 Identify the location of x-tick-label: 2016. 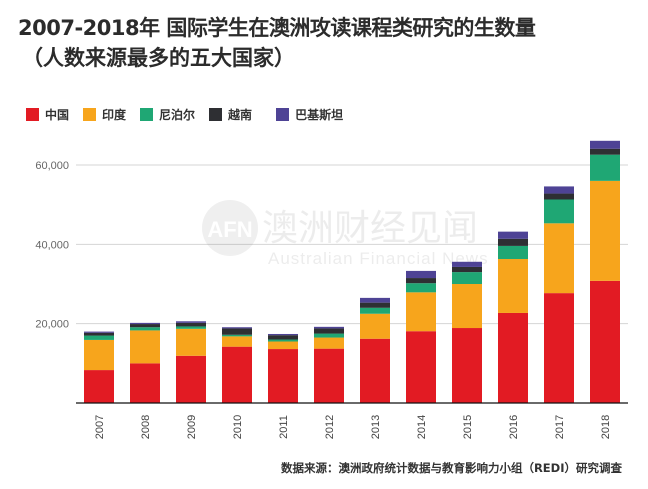
(514, 427).